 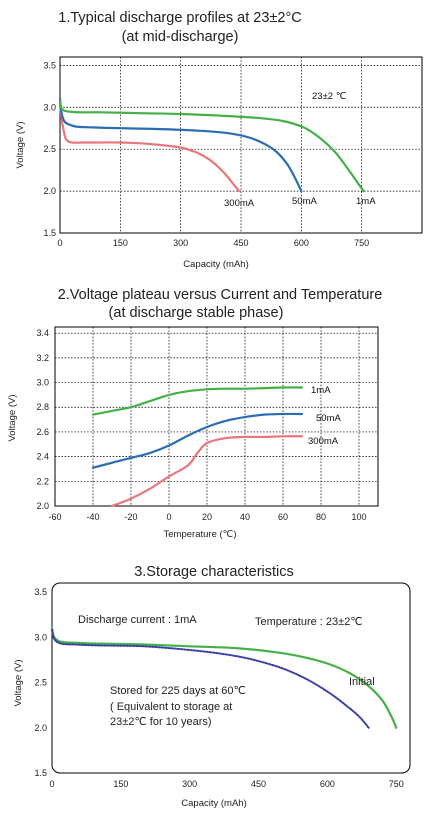 I want to click on chart-1-x-ticks: 0 150 300 450 600 750, so click(x=213, y=243).